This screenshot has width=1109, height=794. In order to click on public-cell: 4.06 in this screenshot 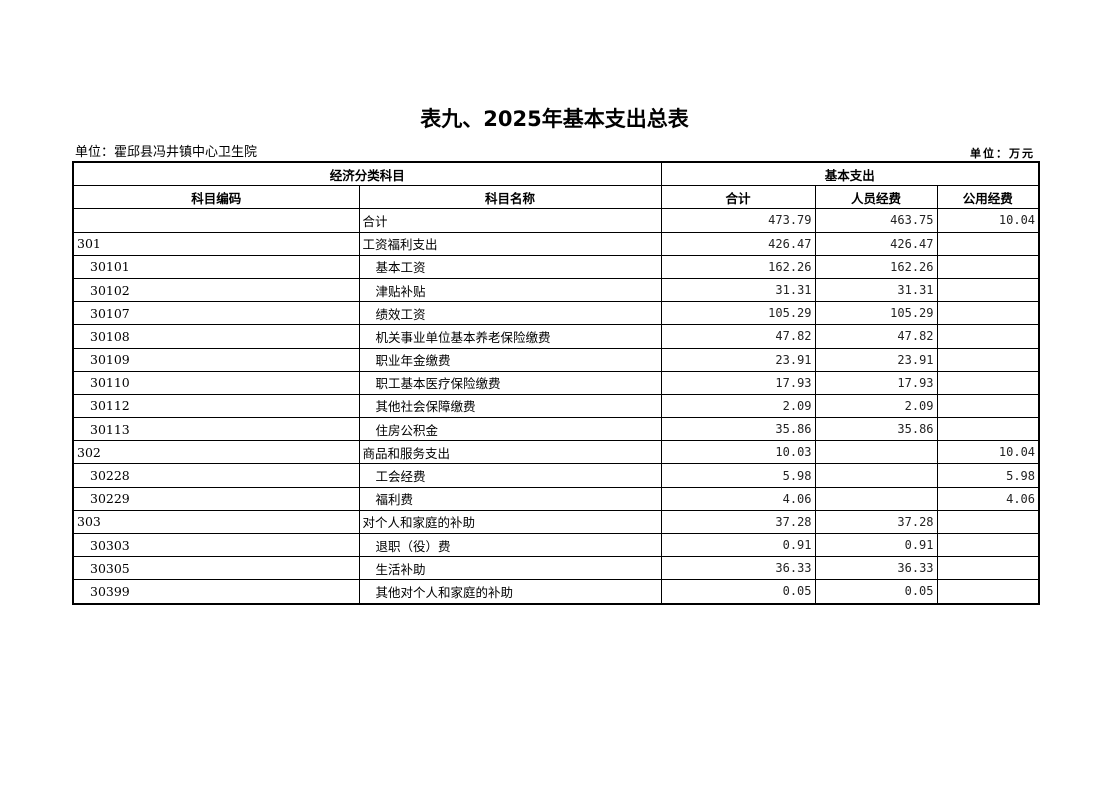, I will do `click(988, 498)`.